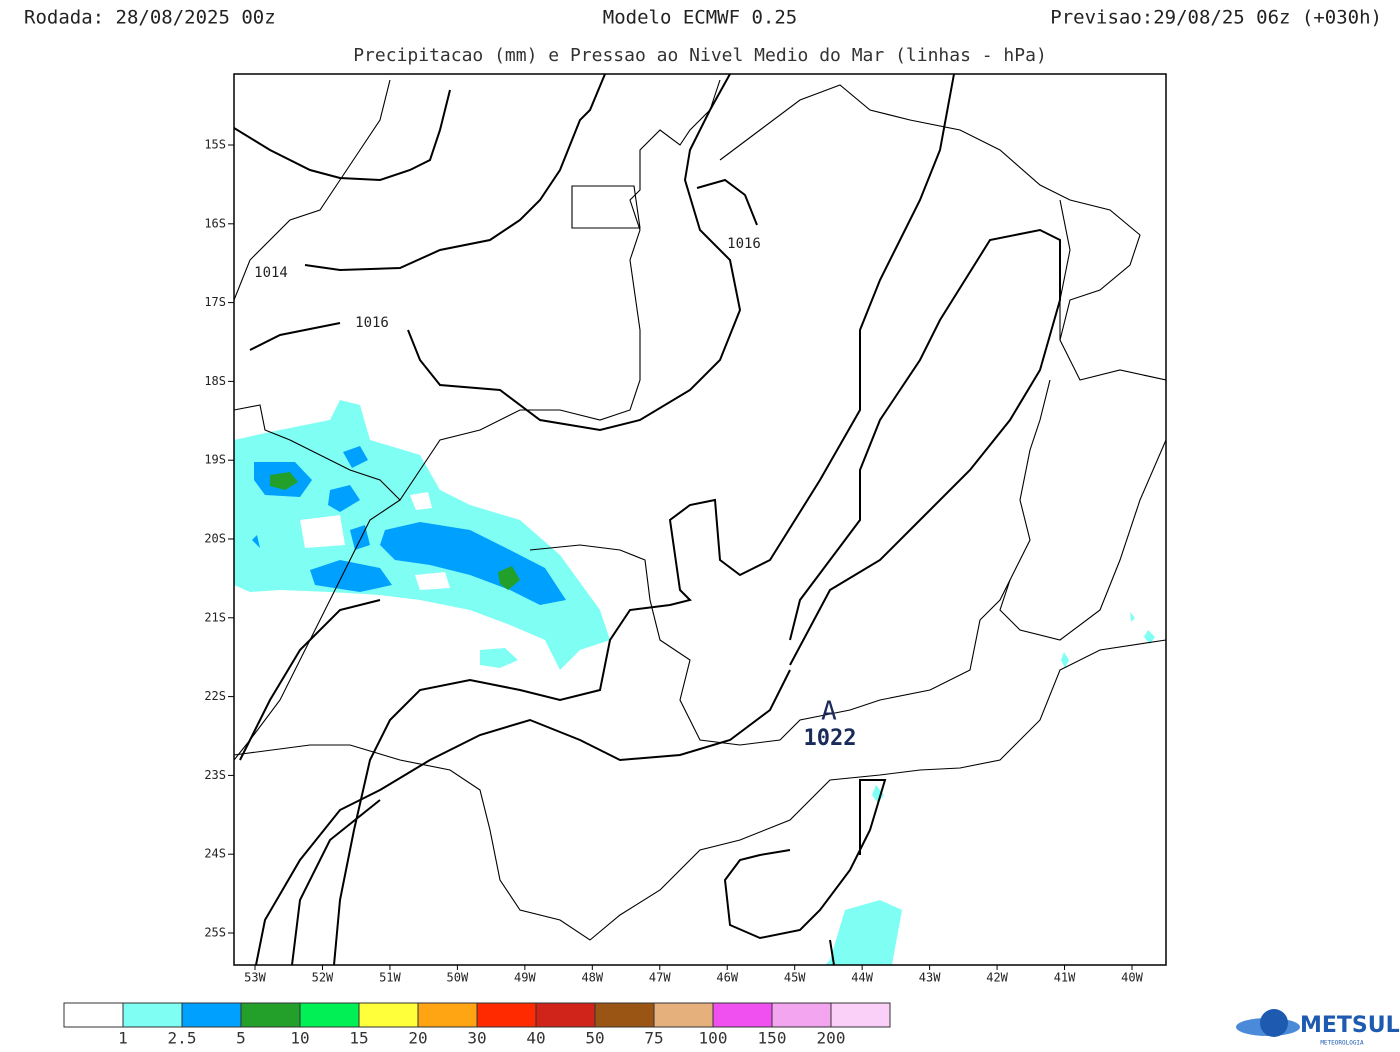  What do you see at coordinates (1216, 18) in the screenshot?
I see `forecast-label: Previsao:29/08/25 06z (+030h)` at bounding box center [1216, 18].